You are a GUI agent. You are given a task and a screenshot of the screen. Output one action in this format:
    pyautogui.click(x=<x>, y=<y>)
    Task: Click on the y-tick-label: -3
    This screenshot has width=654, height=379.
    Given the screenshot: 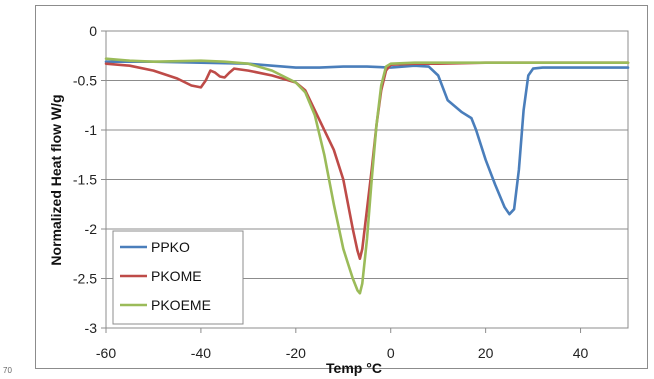 What is the action you would take?
    pyautogui.click(x=91, y=328)
    